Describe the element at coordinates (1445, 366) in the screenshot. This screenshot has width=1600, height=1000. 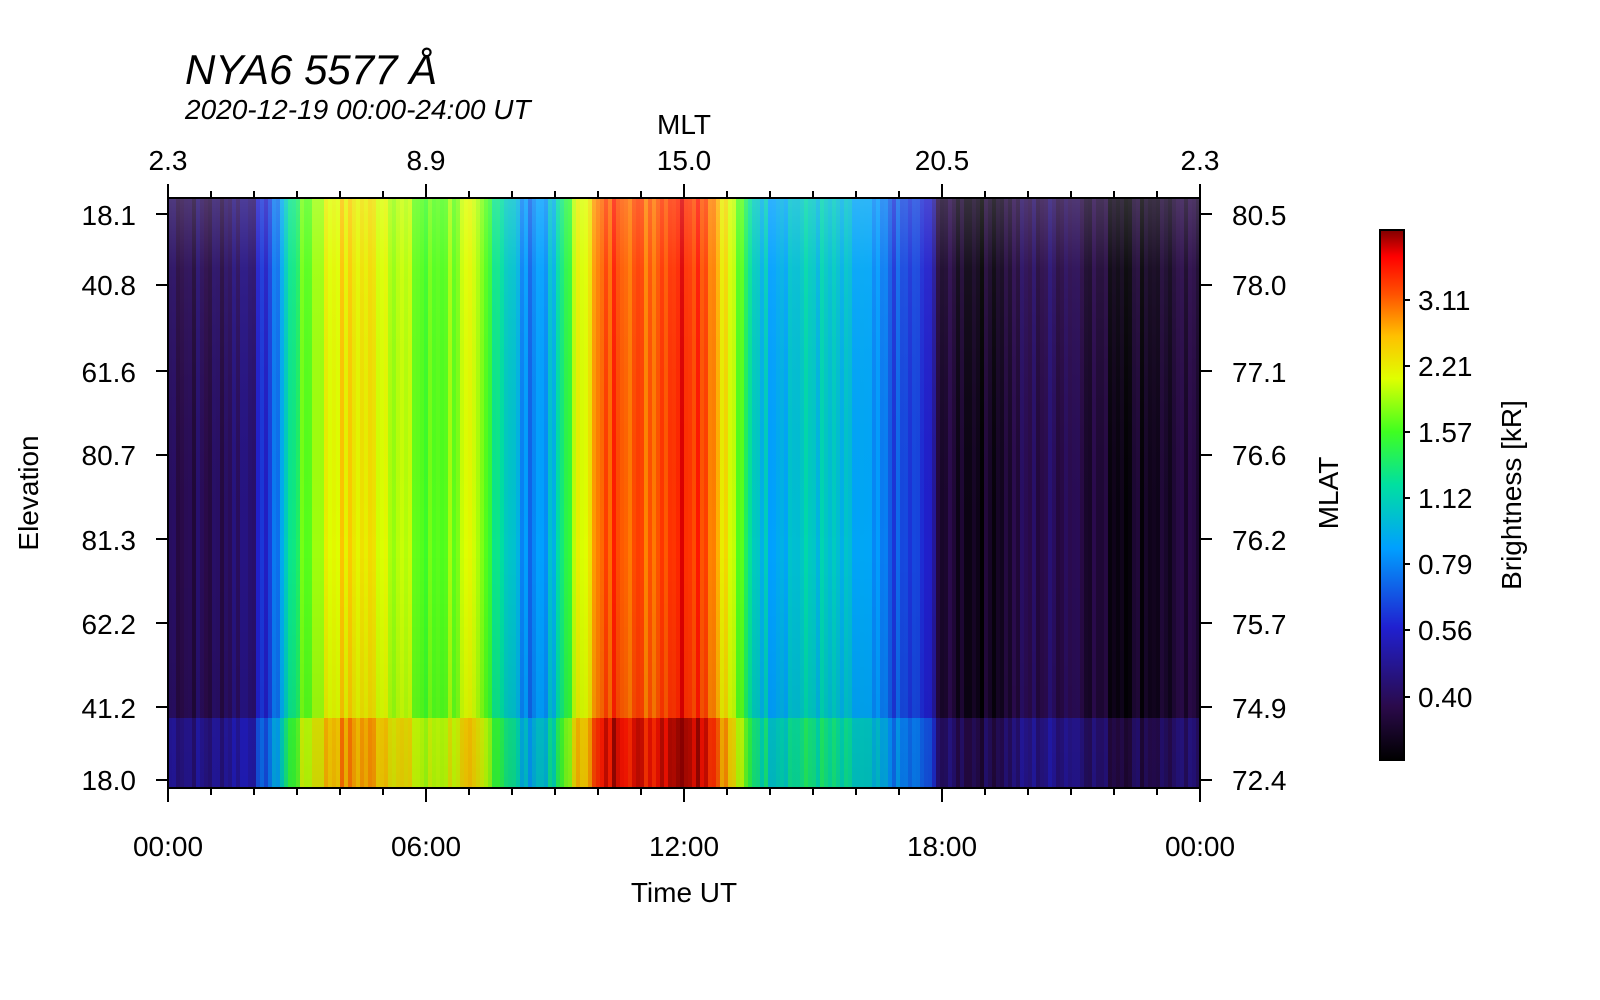
I see `colorbar-tick-label: 2.21` at that location.